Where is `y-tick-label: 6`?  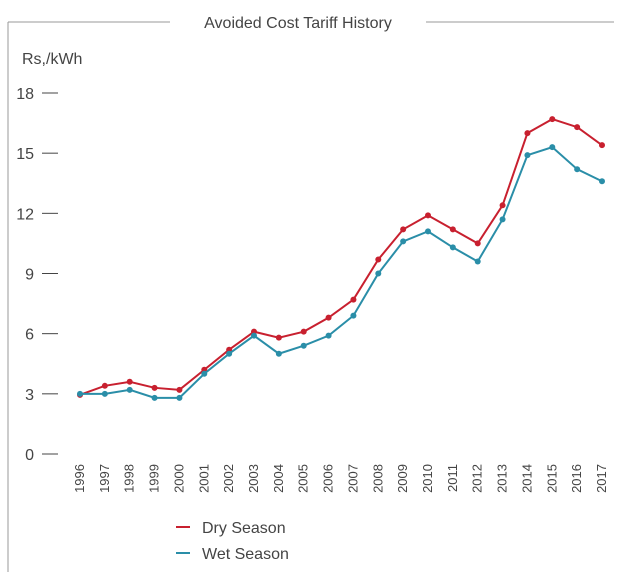 y-tick-label: 6 is located at coordinates (29, 335).